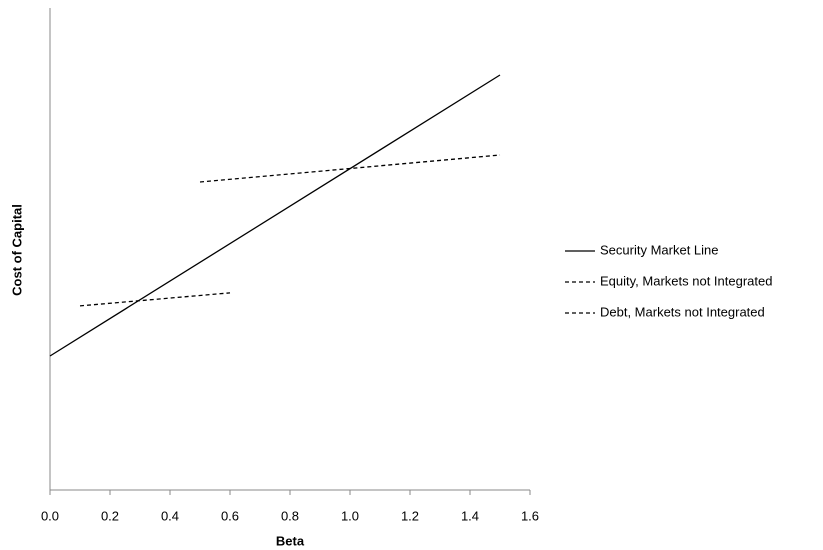 The image size is (823, 550). What do you see at coordinates (410, 515) in the screenshot?
I see `x-tick-label: 1.2` at bounding box center [410, 515].